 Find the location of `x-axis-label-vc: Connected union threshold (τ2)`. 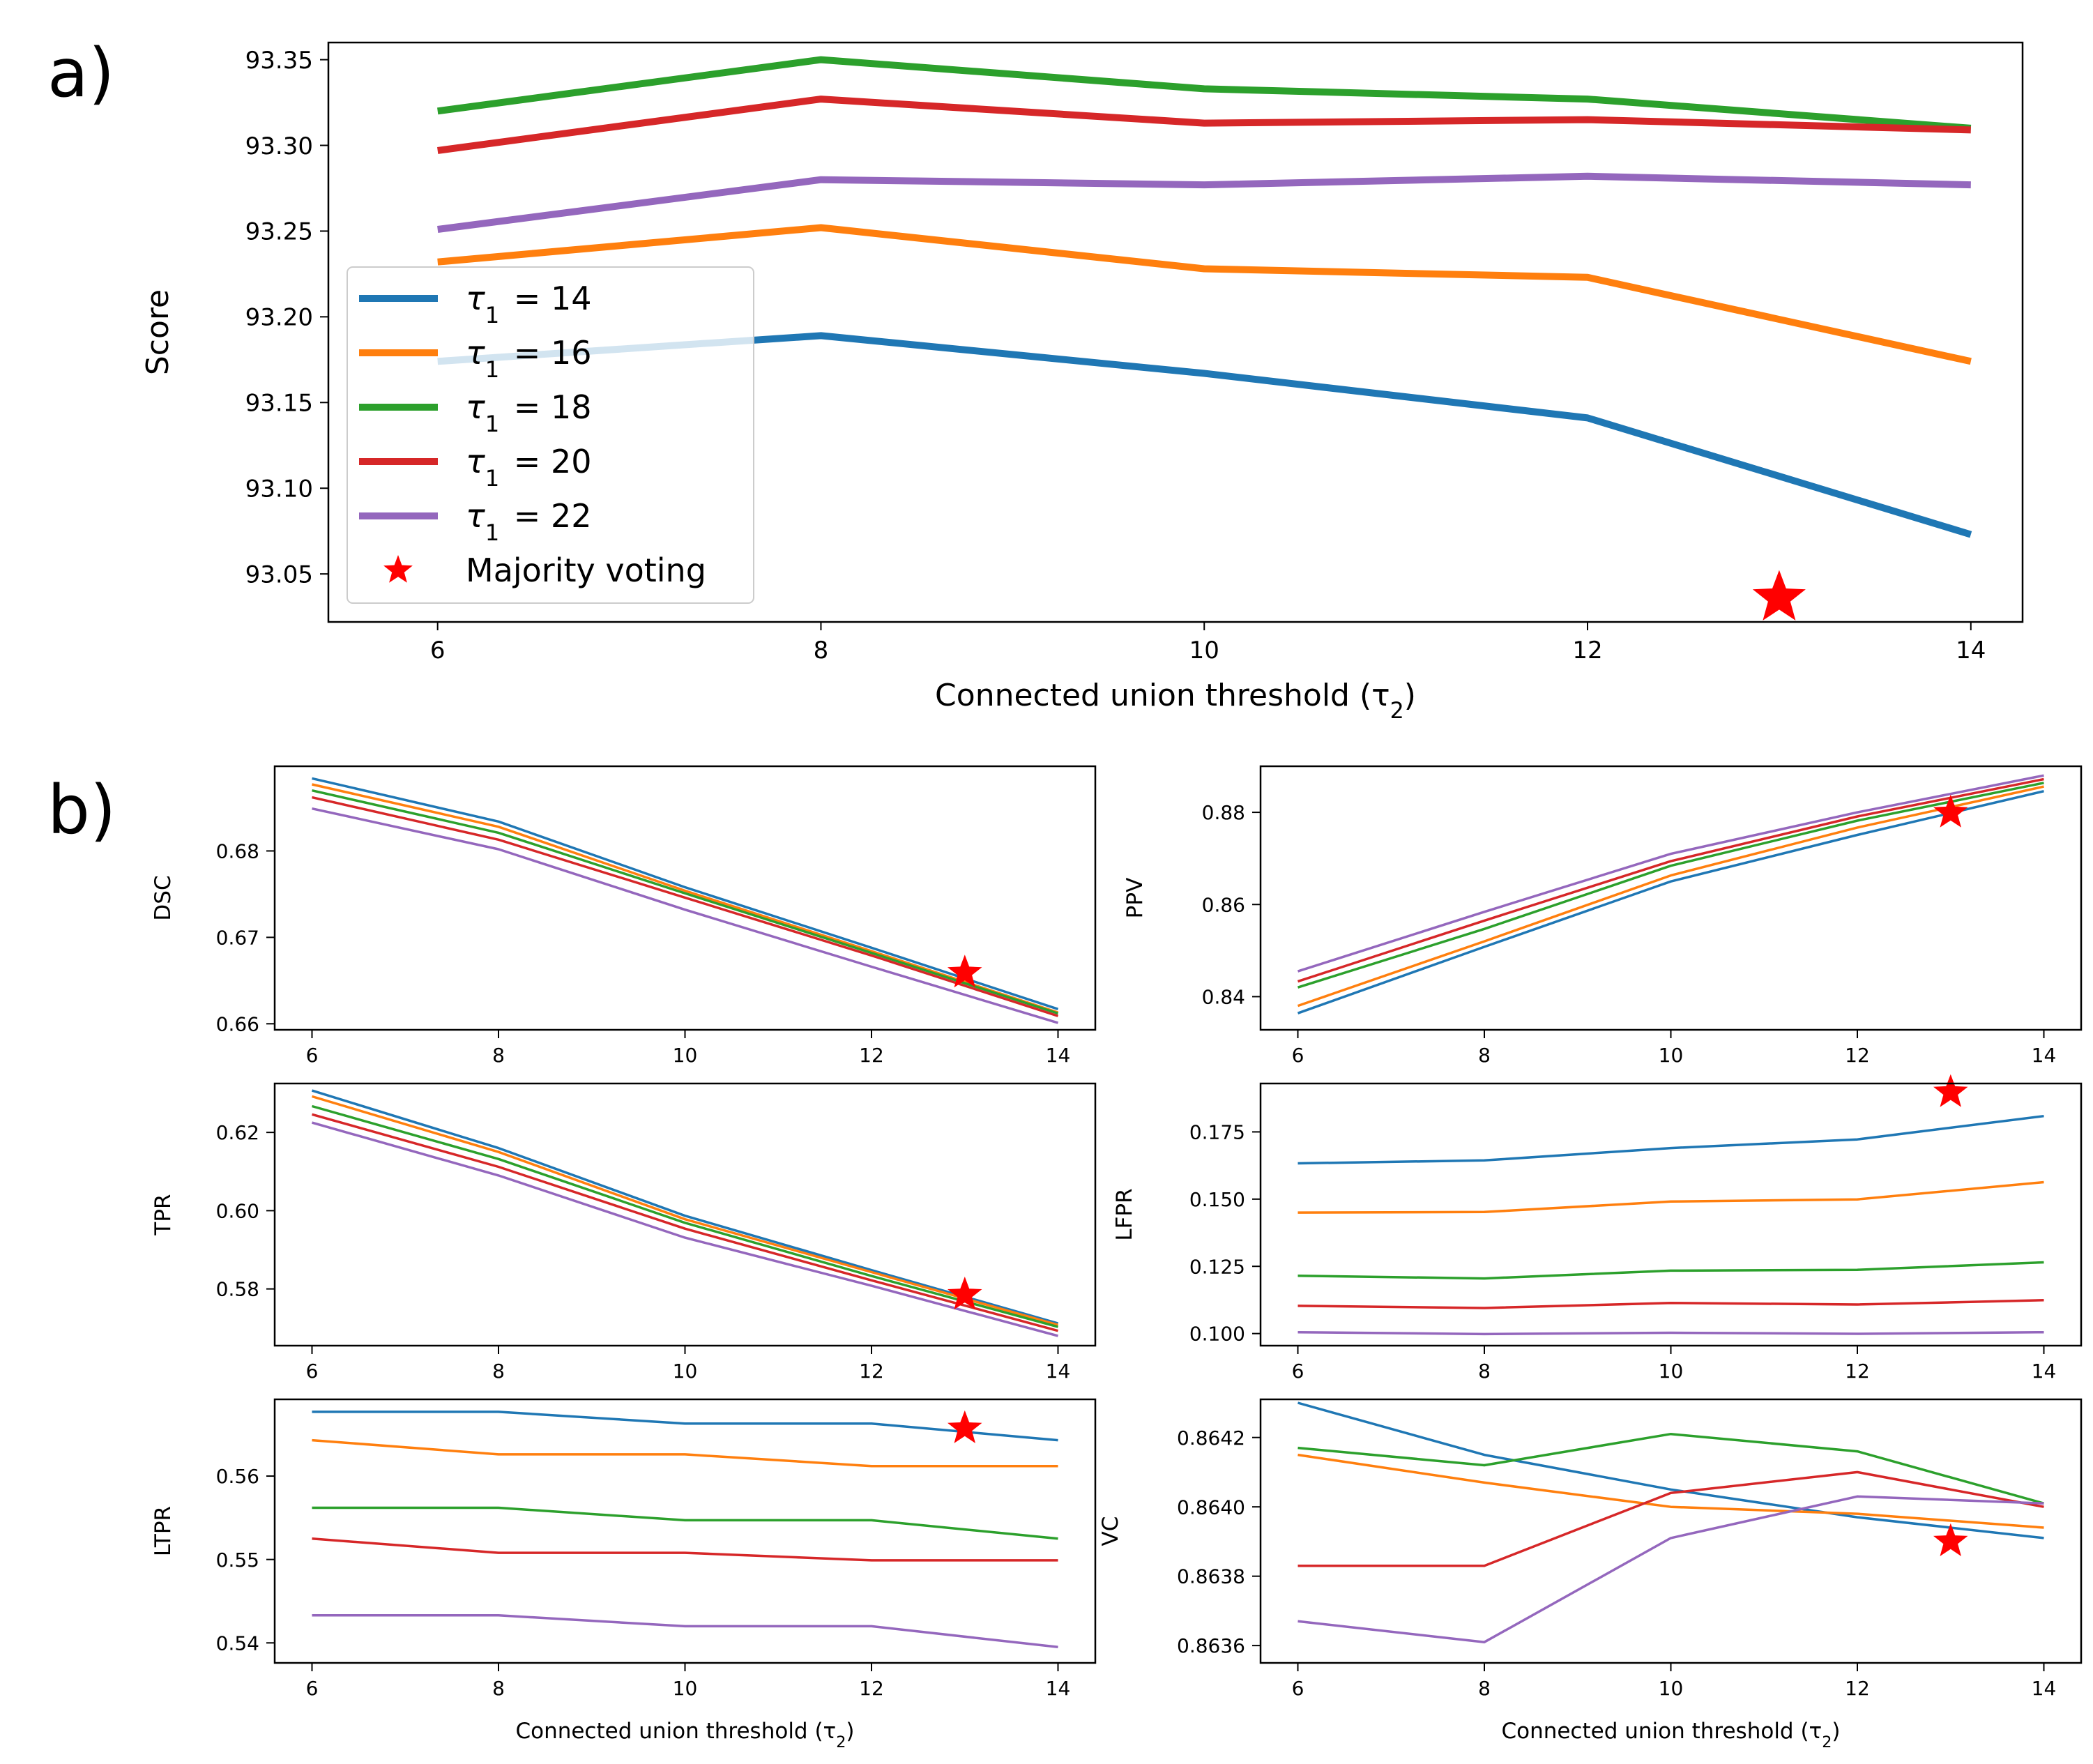

x-axis-label-vc: Connected union threshold (τ2) is located at coordinates (1671, 1735).